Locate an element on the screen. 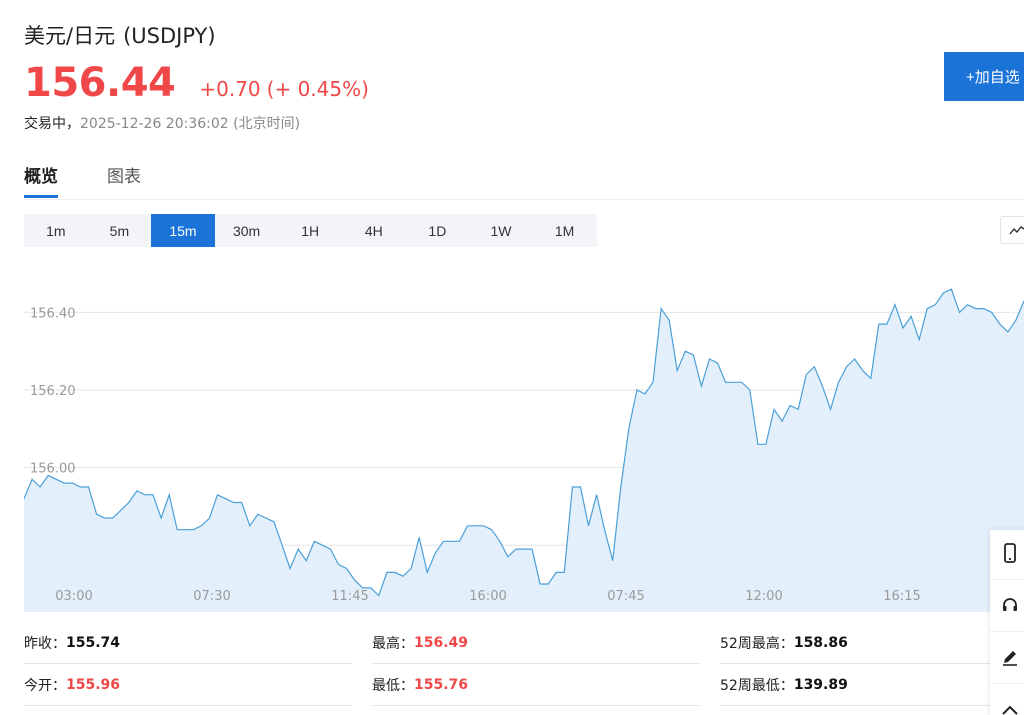 The height and width of the screenshot is (715, 1024). trading-status-row: 交易中，2025-12-26 20:36:02 (北京时间) is located at coordinates (162, 123).